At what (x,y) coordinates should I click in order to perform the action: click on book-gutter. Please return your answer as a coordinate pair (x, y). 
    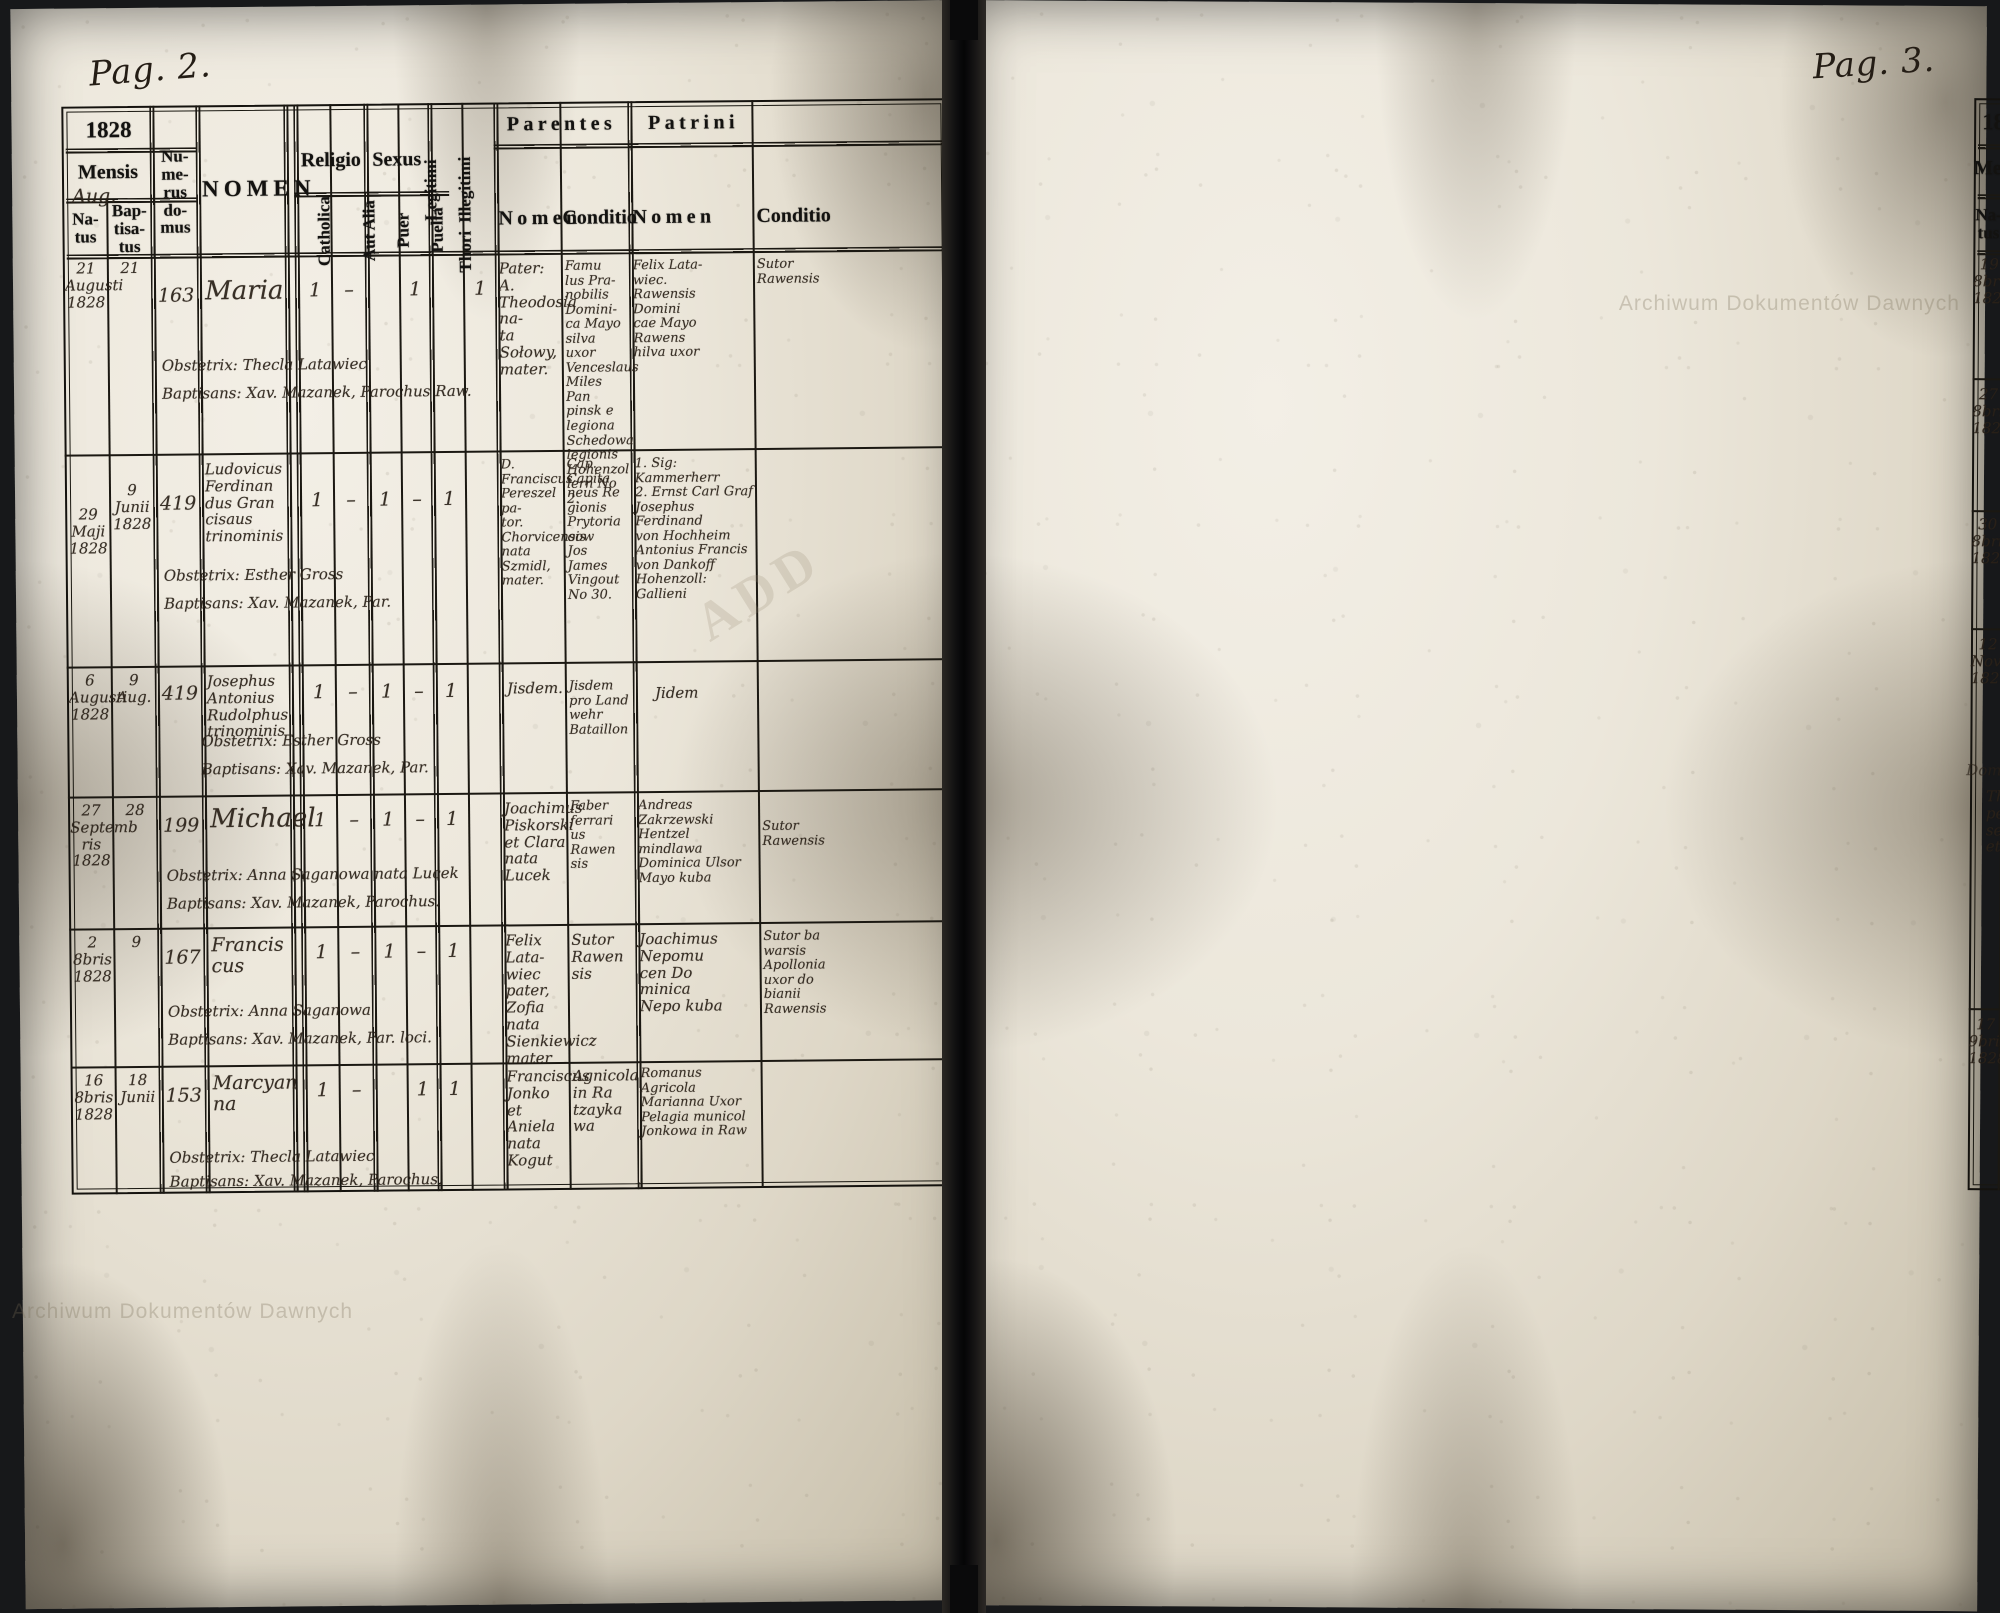
    Looking at the image, I should click on (964, 806).